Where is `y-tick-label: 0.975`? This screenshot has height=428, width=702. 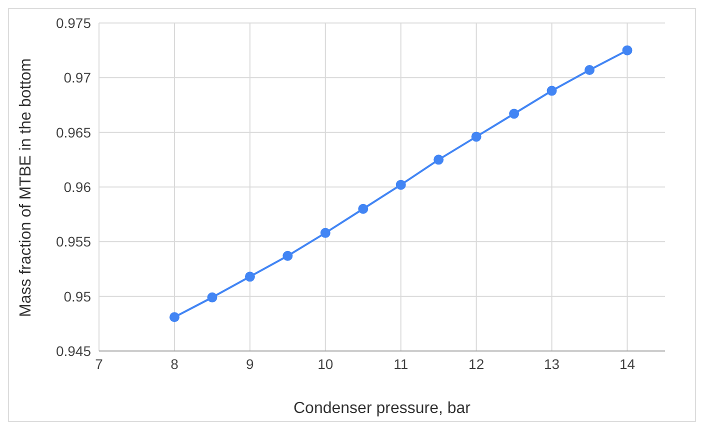 y-tick-label: 0.975 is located at coordinates (74, 22).